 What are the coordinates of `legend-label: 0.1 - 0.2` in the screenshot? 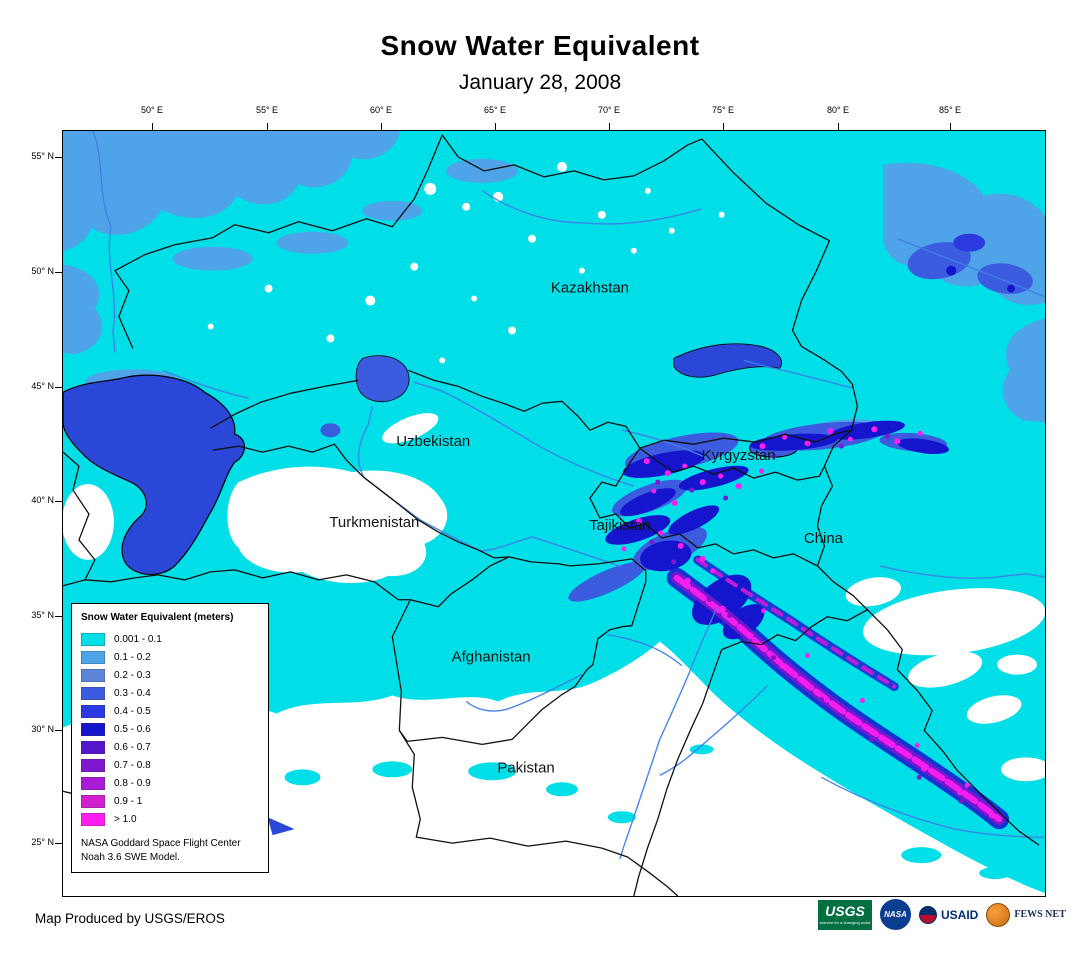 It's located at (132, 657).